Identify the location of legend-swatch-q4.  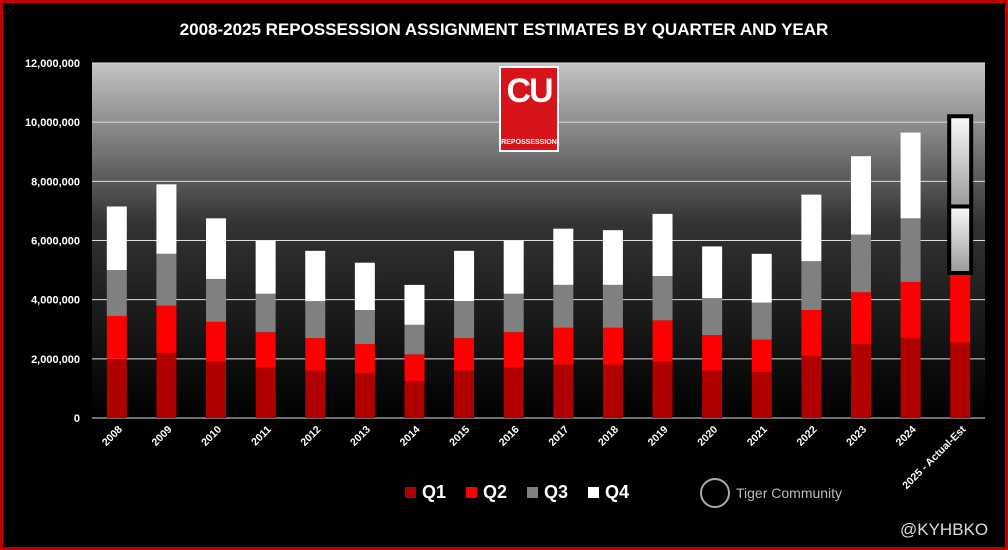
(594, 492).